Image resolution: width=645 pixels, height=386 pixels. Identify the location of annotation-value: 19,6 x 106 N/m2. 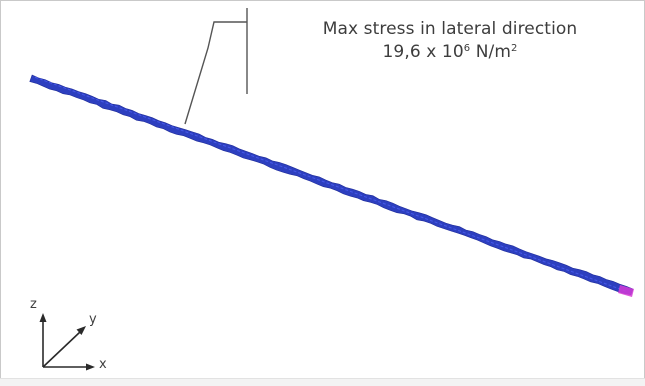
(450, 52).